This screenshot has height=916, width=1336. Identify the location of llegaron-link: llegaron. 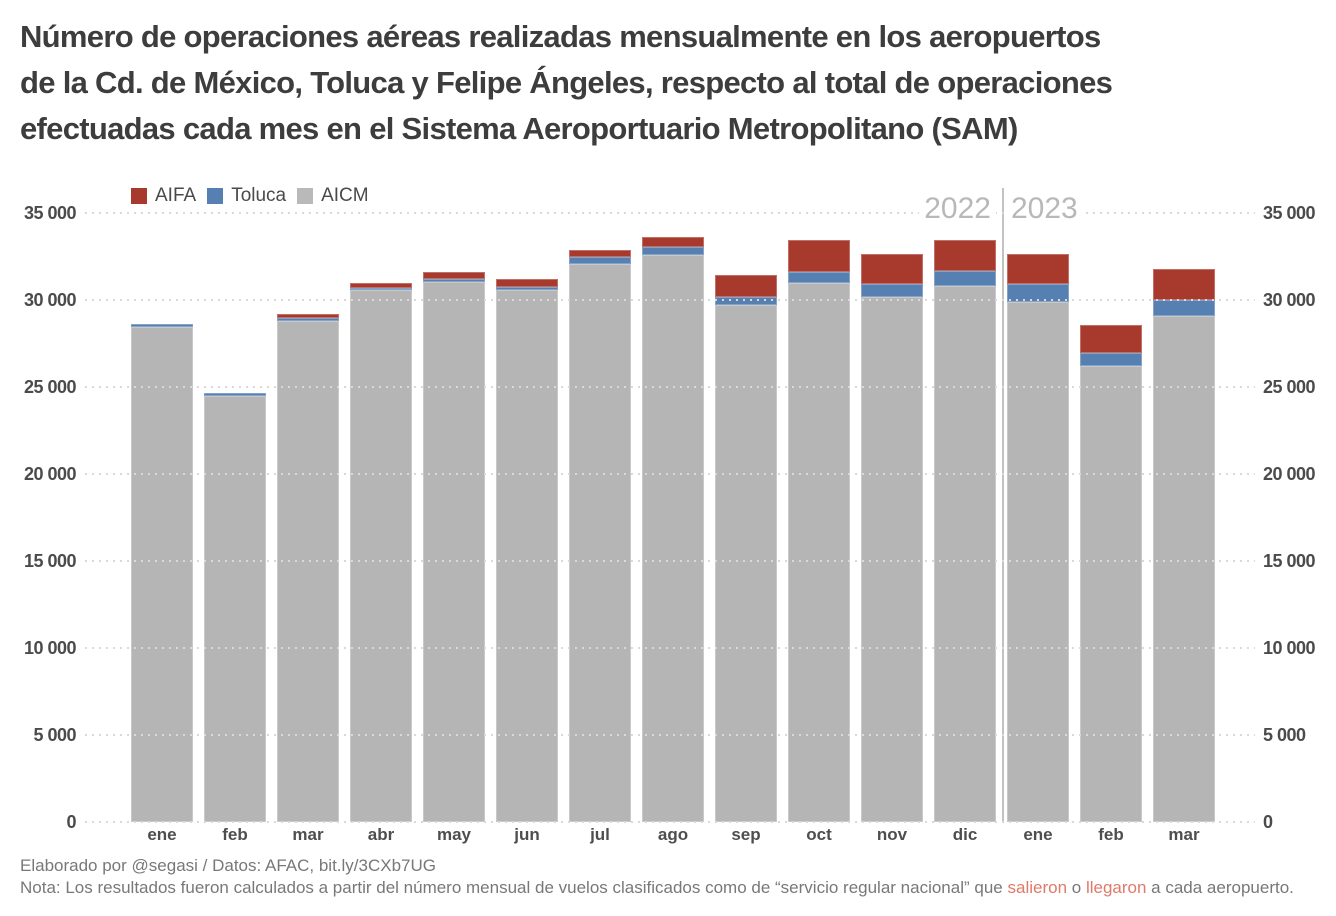
(1116, 887).